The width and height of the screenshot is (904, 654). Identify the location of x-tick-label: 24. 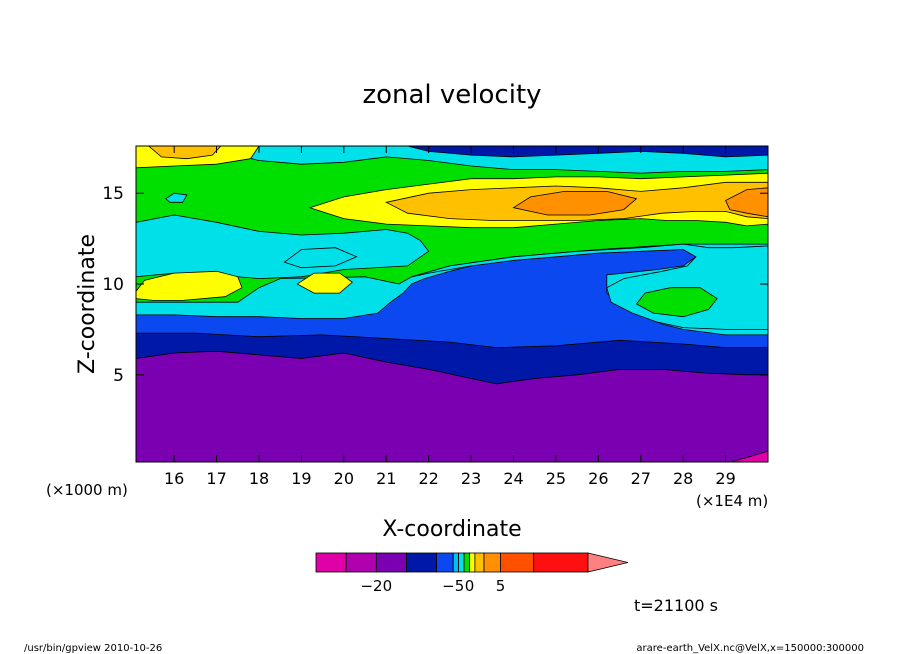
(513, 478).